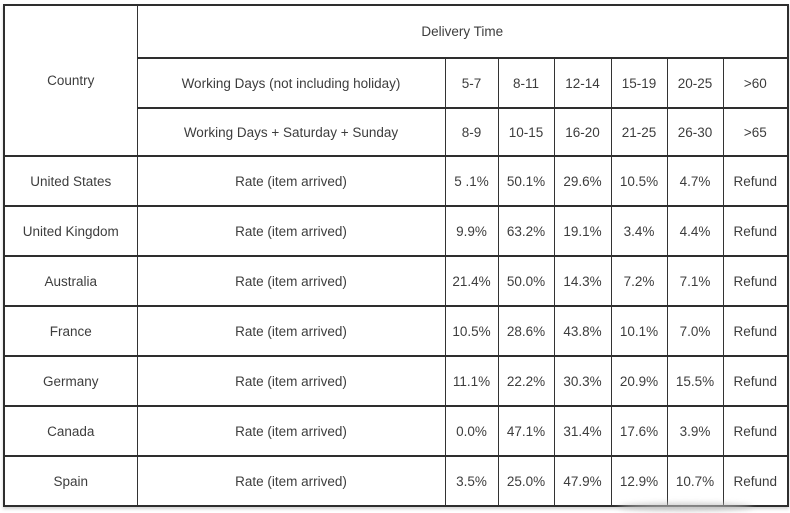 The height and width of the screenshot is (513, 790). I want to click on rate-value-cell: 3.4%, so click(639, 231).